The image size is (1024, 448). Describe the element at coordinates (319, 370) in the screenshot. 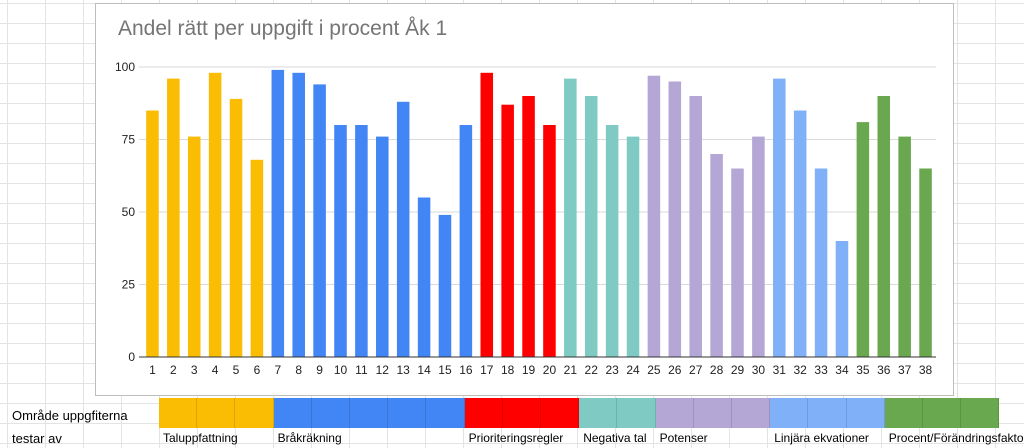

I see `x-tick-label: 9` at that location.